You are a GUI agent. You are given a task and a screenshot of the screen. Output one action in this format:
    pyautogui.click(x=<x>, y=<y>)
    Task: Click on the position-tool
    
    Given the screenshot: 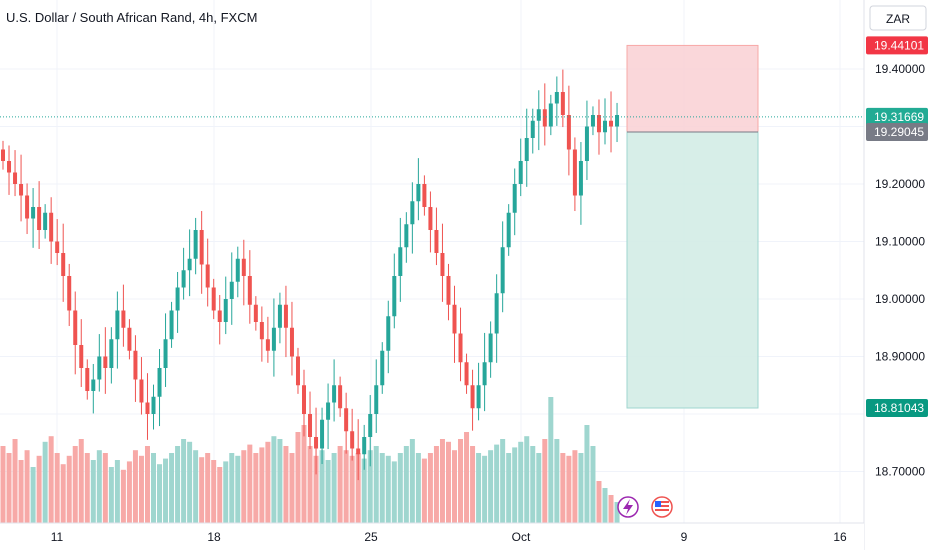 What is the action you would take?
    pyautogui.click(x=692, y=226)
    